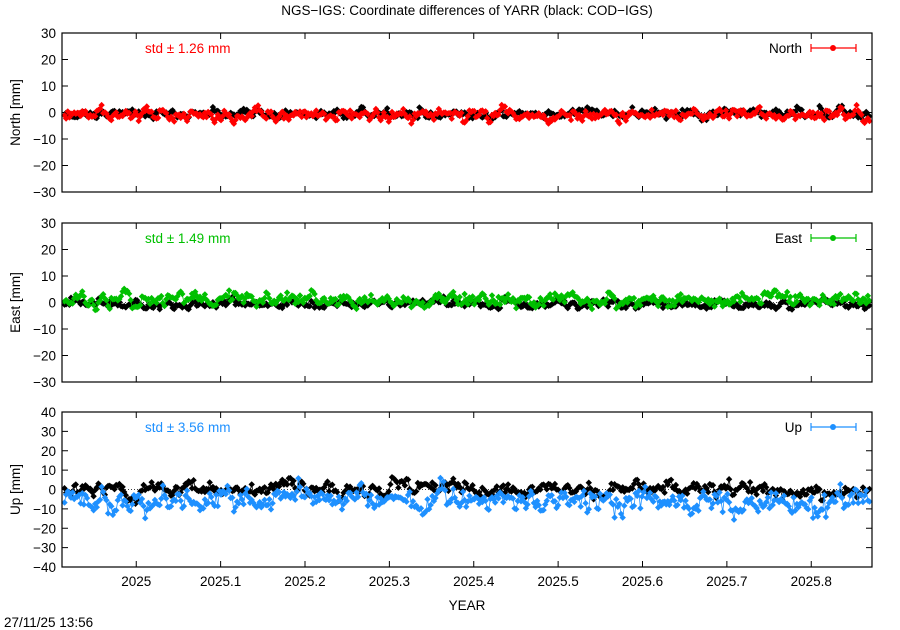 The image size is (900, 630). I want to click on y-tick-label: −10, so click(44, 509).